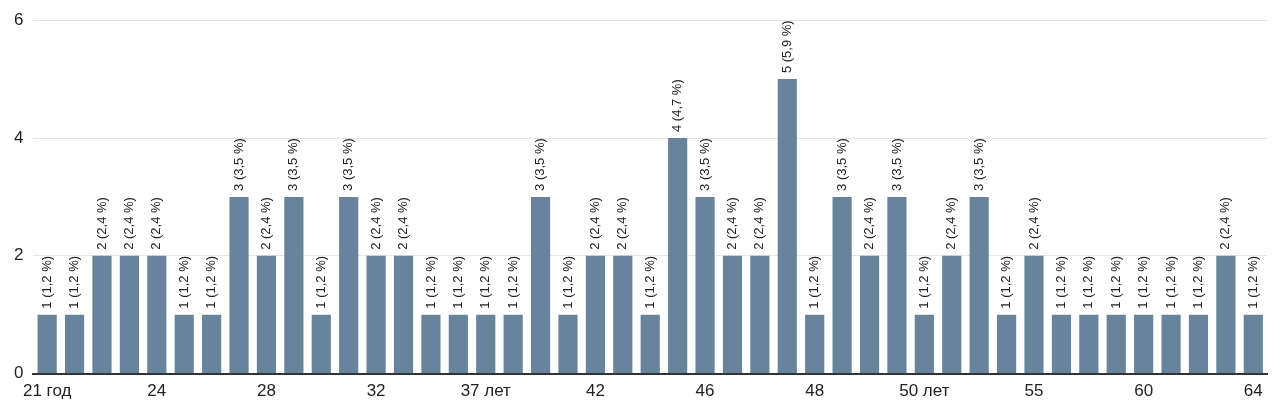 The image size is (1281, 414). Describe the element at coordinates (924, 391) in the screenshot. I see `x-tick-label: 50 лет` at that location.